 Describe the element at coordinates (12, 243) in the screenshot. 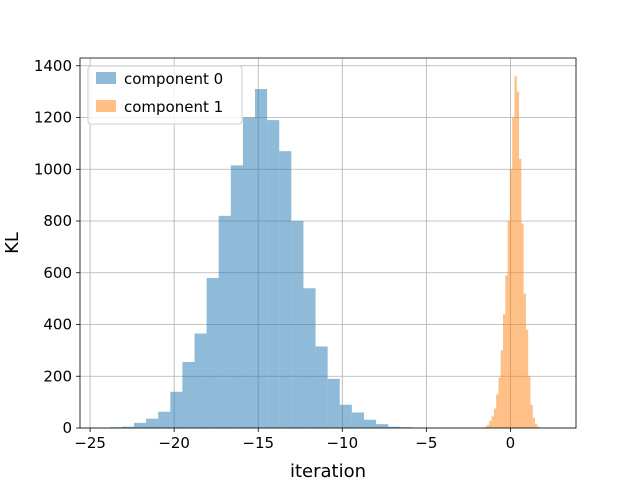

I see `y-axis-label: KL` at that location.